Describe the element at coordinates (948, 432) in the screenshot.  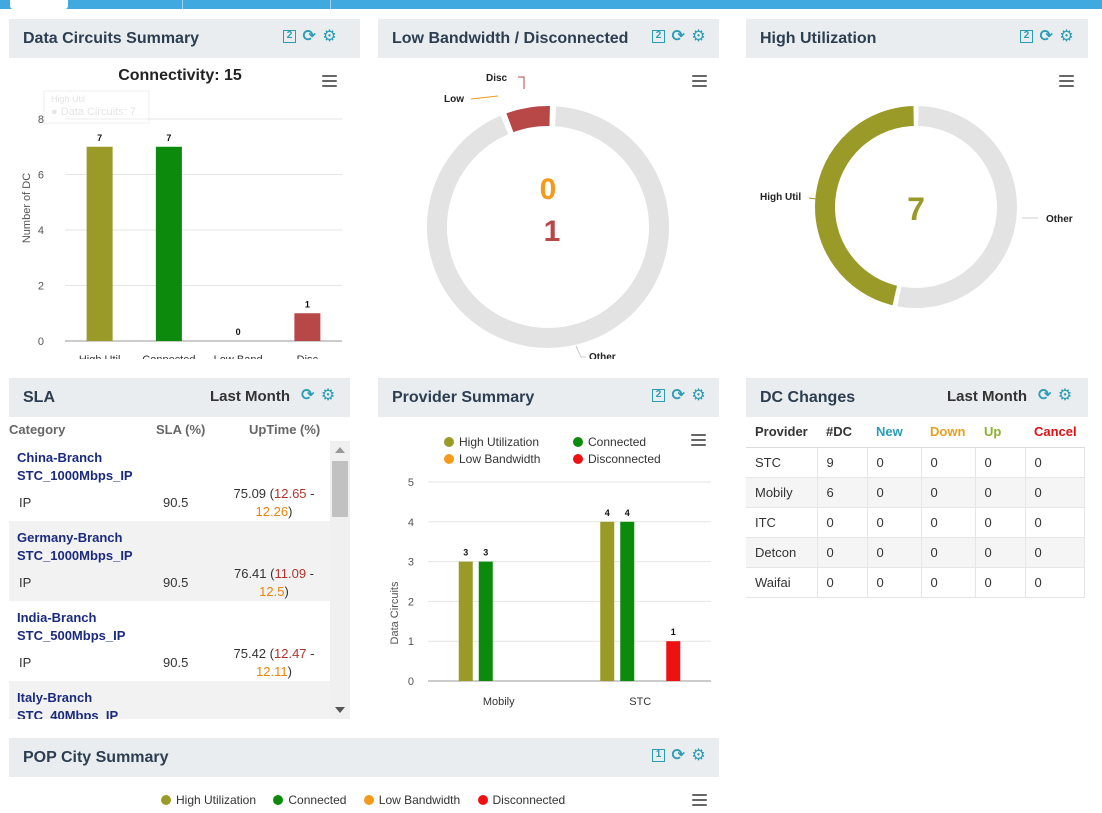
I see `column-header-down: Down` at that location.